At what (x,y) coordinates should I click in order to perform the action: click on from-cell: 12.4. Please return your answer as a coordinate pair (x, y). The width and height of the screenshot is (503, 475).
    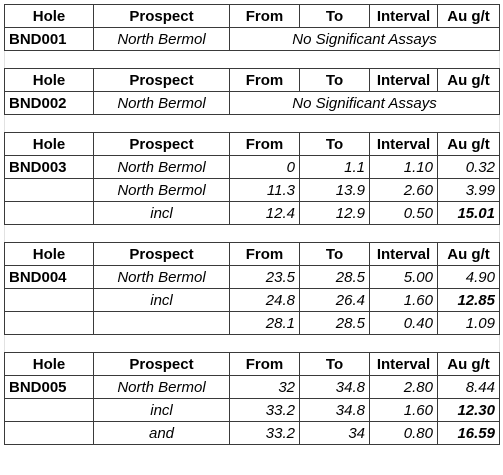
    Looking at the image, I should click on (264, 213).